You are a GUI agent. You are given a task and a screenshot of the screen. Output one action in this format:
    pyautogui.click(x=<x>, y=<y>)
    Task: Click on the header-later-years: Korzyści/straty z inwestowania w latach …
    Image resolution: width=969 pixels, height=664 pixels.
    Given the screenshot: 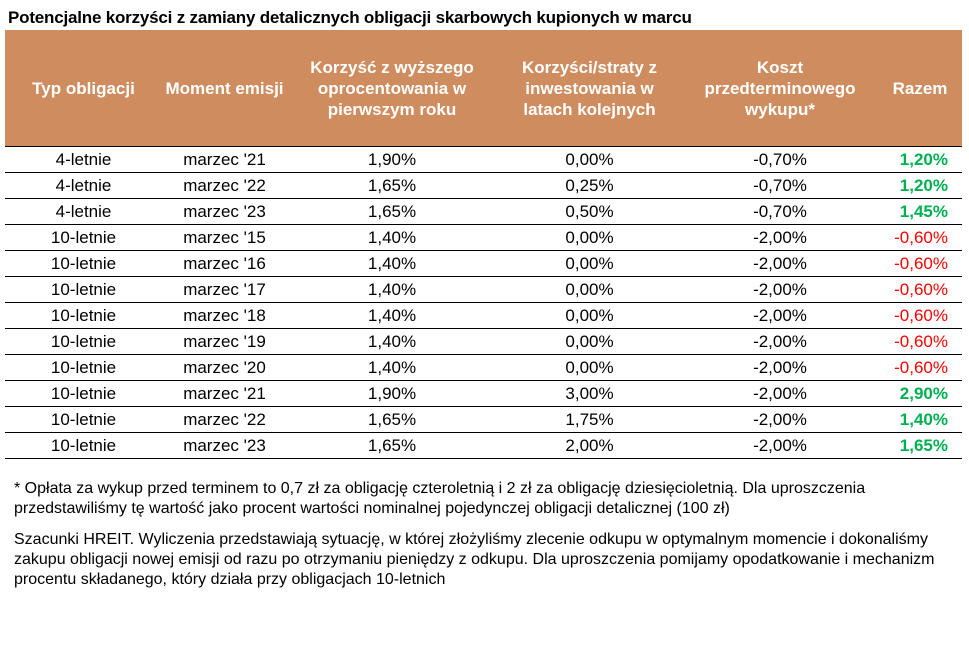 What is the action you would take?
    pyautogui.click(x=589, y=88)
    